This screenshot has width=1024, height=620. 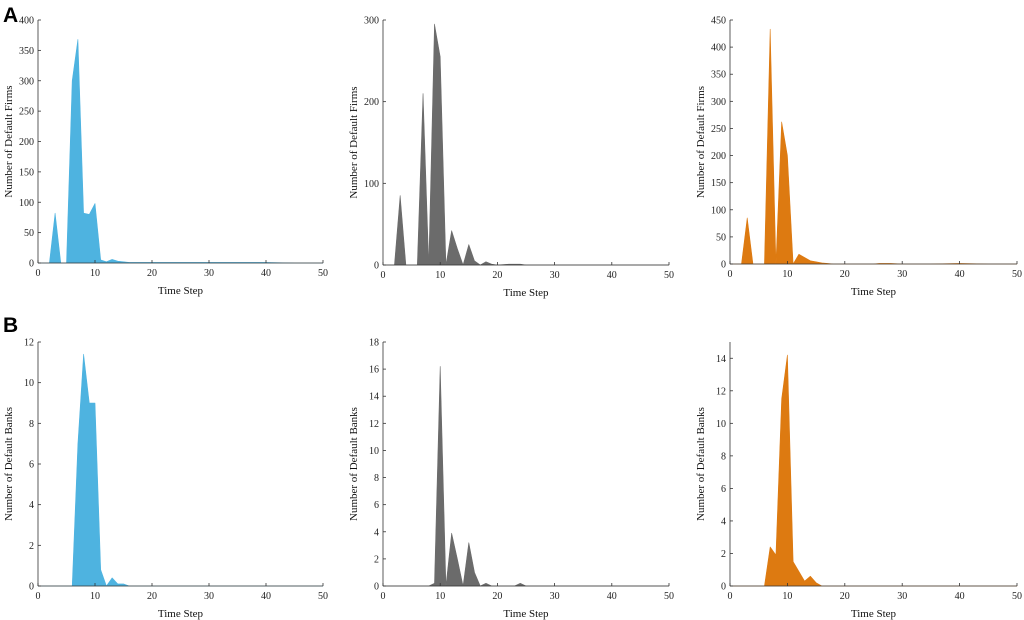 What do you see at coordinates (374, 424) in the screenshot?
I see `y-tick-label: 12` at bounding box center [374, 424].